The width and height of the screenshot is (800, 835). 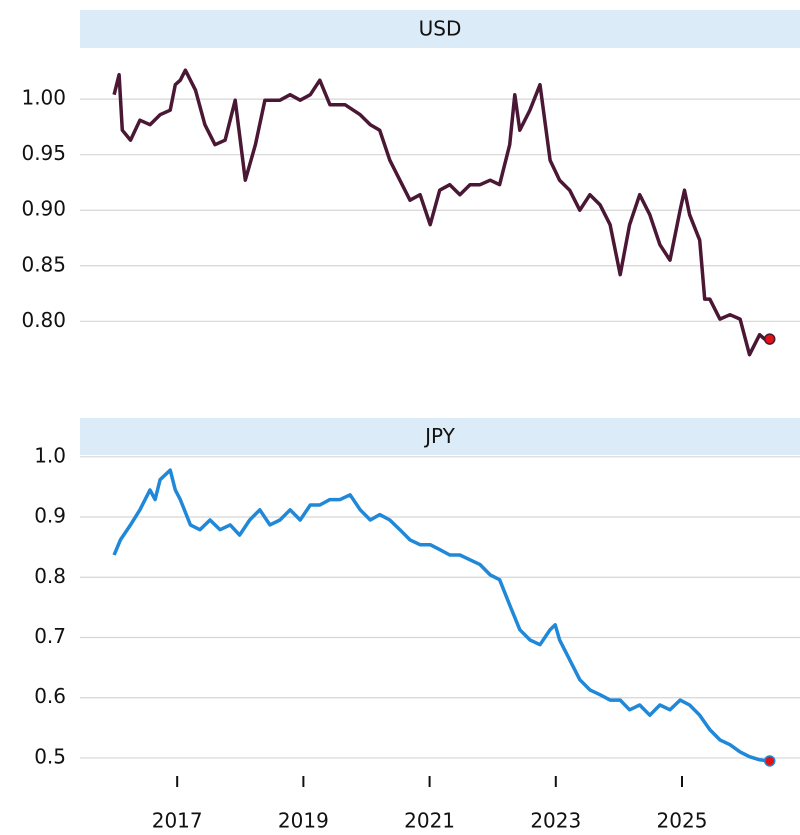 I want to click on x-tick-label: 2019, so click(x=303, y=821).